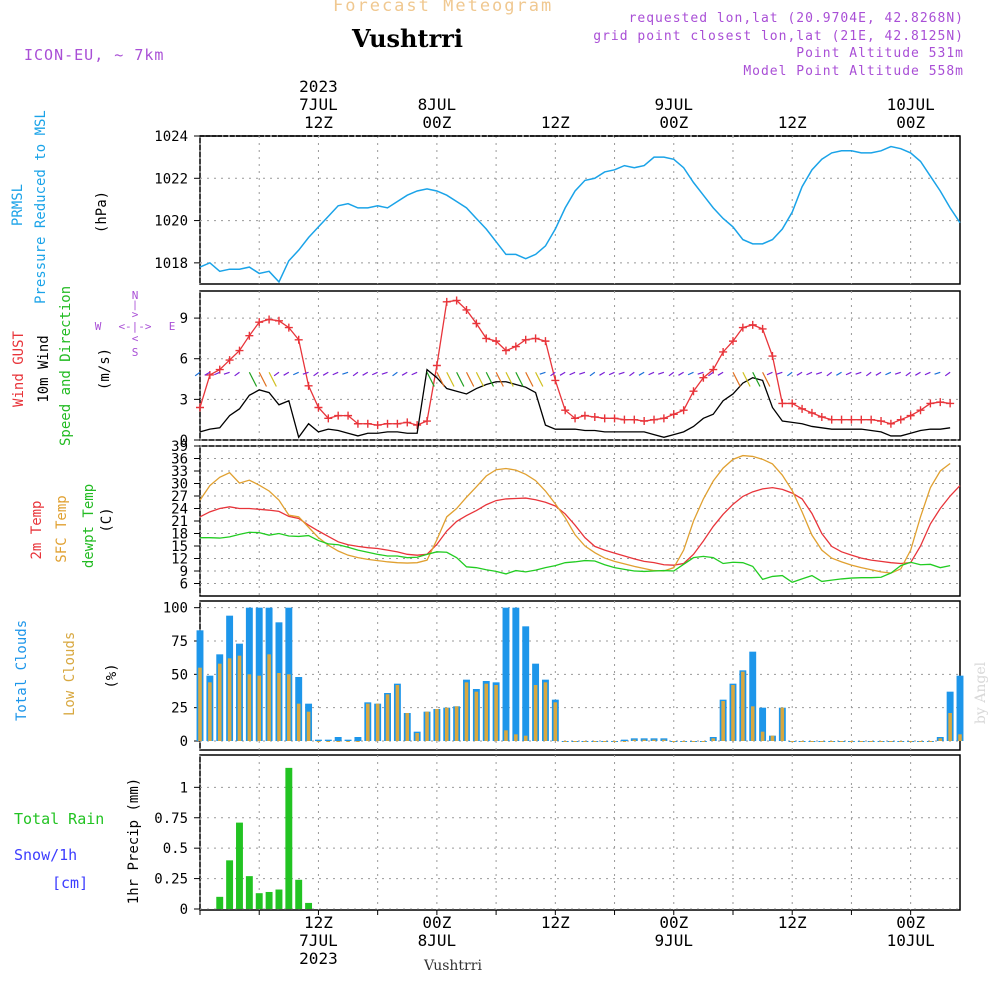 This screenshot has width=1000, height=1000. Describe the element at coordinates (407, 38) in the screenshot. I see `station-name: Vushtrri` at that location.